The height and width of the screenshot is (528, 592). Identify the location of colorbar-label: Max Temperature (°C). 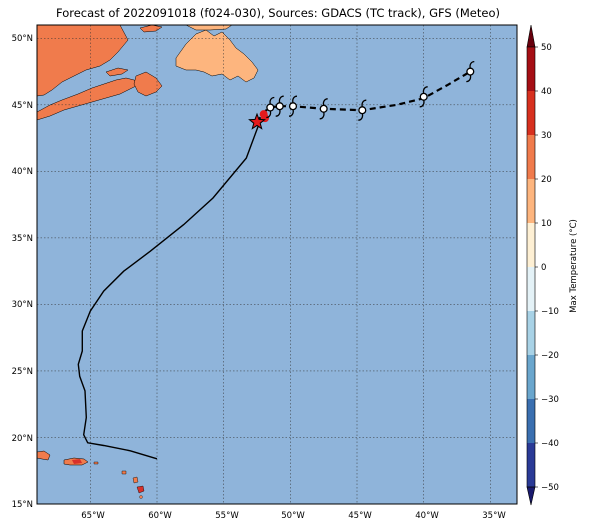
(574, 266).